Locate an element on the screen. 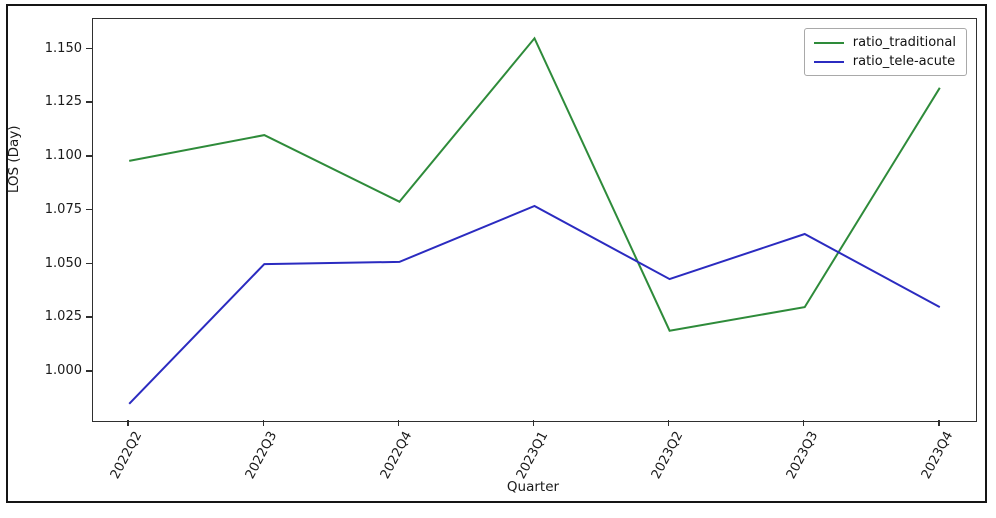  x-axis-label: Quarter is located at coordinates (533, 487).